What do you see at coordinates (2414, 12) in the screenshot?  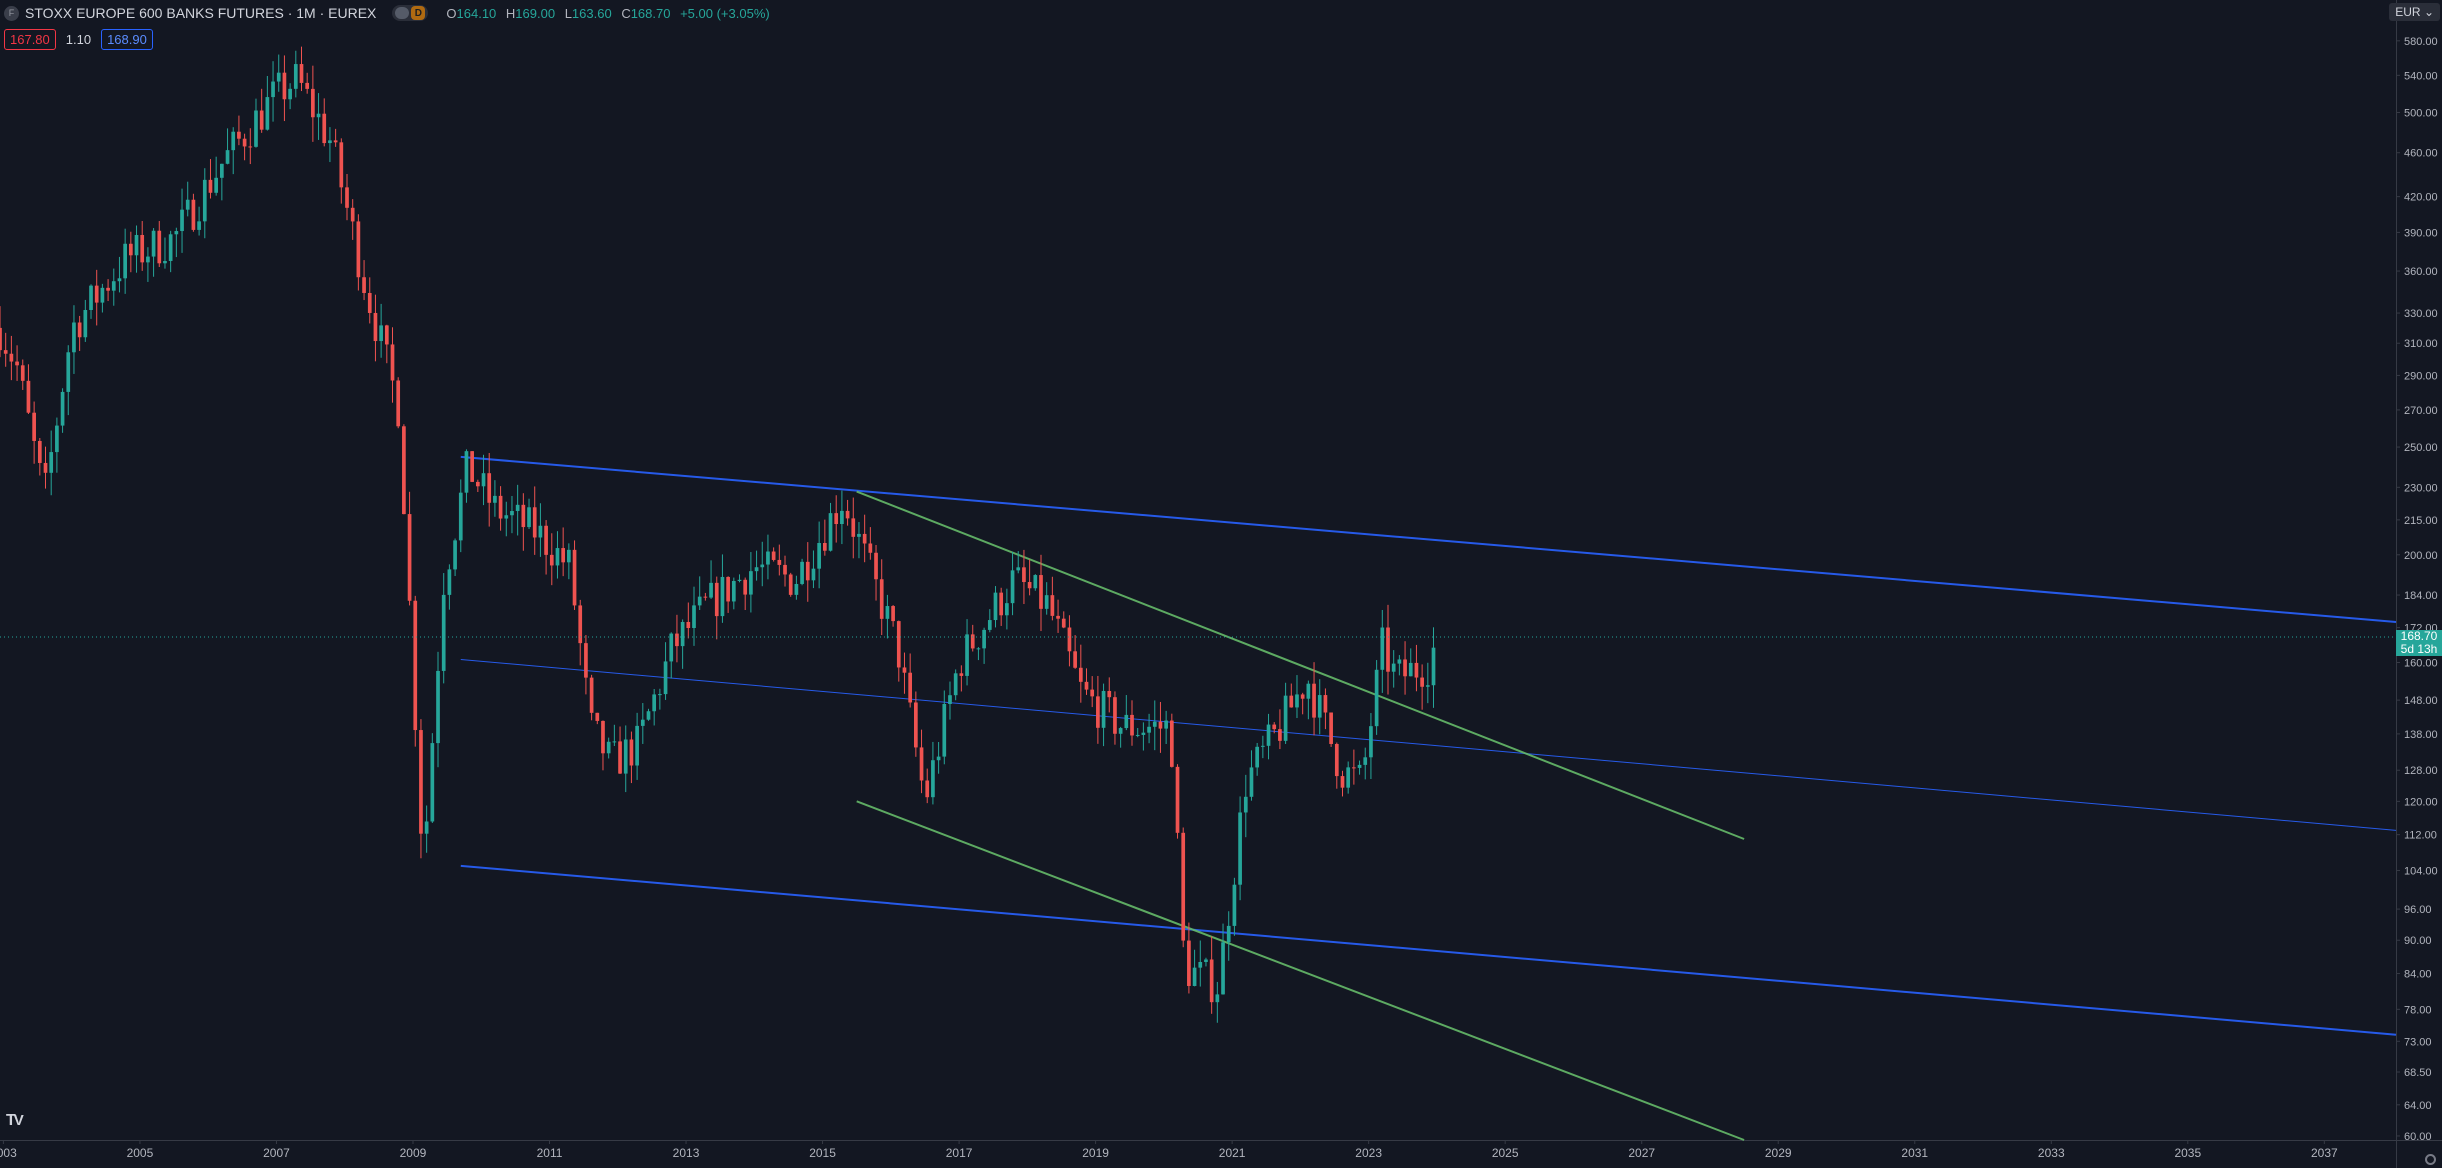 I see `currency-selector: EUR ⌄` at bounding box center [2414, 12].